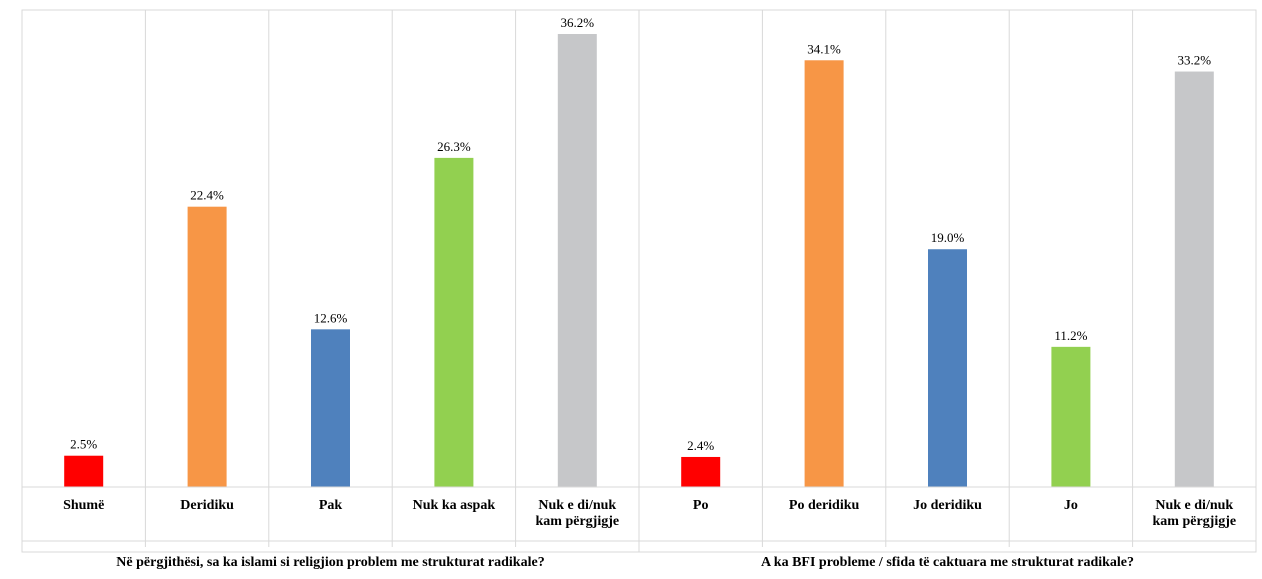 This screenshot has height=579, width=1262. I want to click on data-label-2-2: 34.1%, so click(824, 48).